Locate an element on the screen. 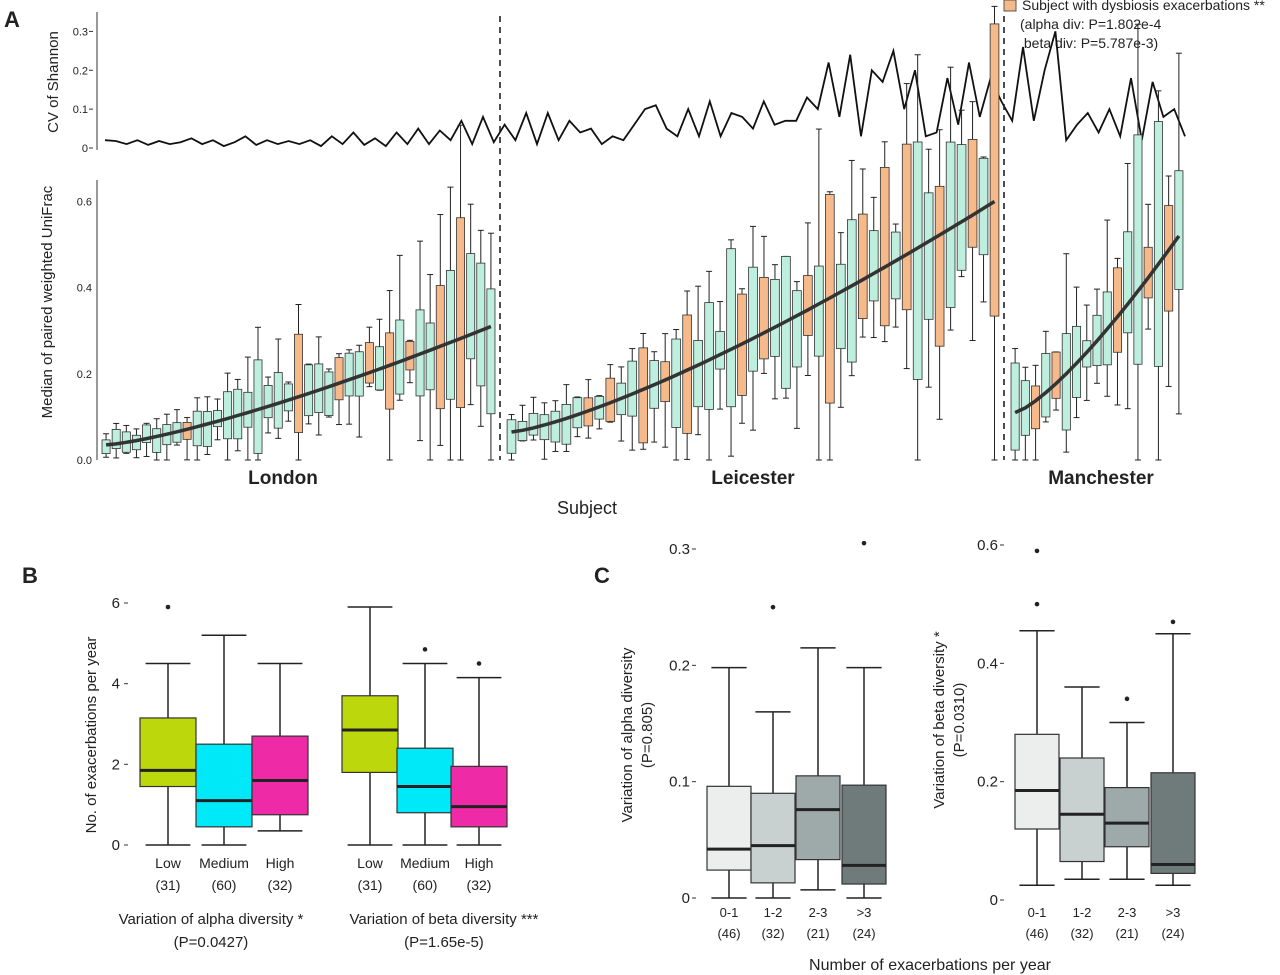 The width and height of the screenshot is (1280, 975). c2-y-ticks: 0 0.2 0.4 0.6 is located at coordinates (990, 723).